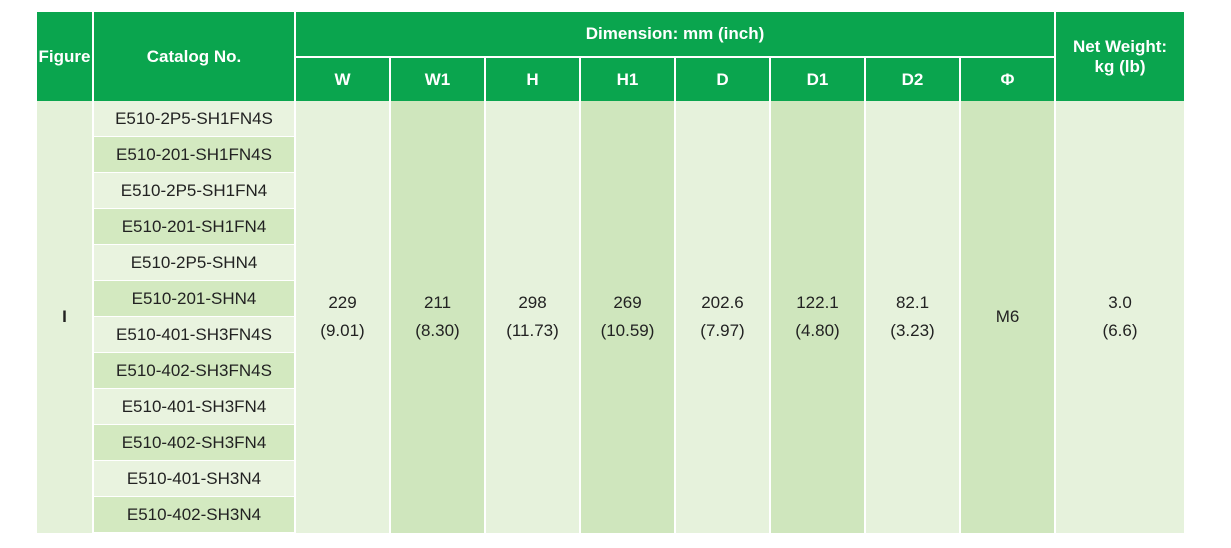 Image resolution: width=1231 pixels, height=548 pixels. I want to click on header-figure: Figure, so click(65, 56).